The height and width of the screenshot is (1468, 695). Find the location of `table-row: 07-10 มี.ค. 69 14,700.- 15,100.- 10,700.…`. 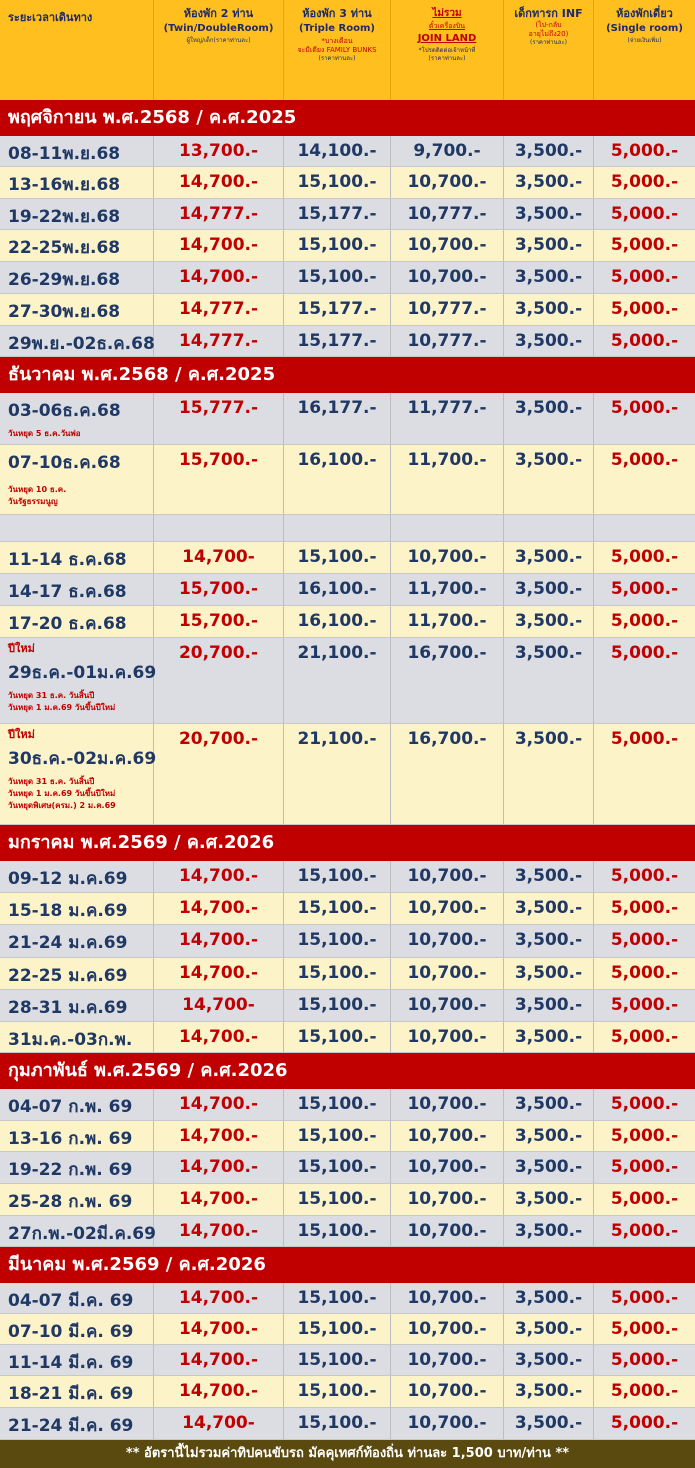

table-row: 07-10 มี.ค. 69 14,700.- 15,100.- 10,700.… is located at coordinates (347, 1329).